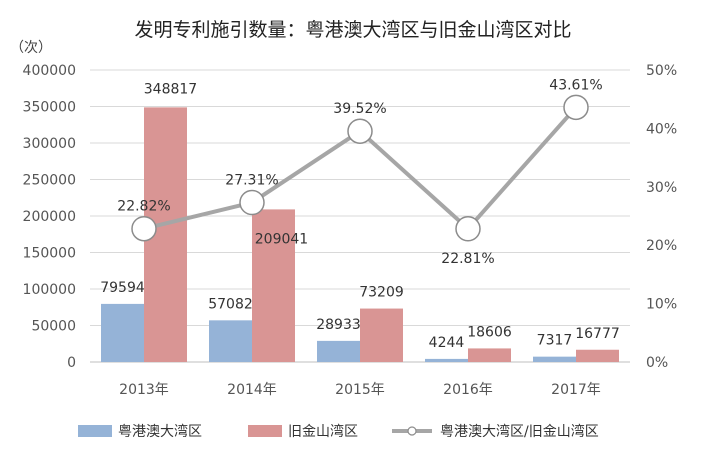  Describe the element at coordinates (661, 217) in the screenshot. I see `right-axis-ticks: 0% 10% 20% 30% 40% 50%` at that location.